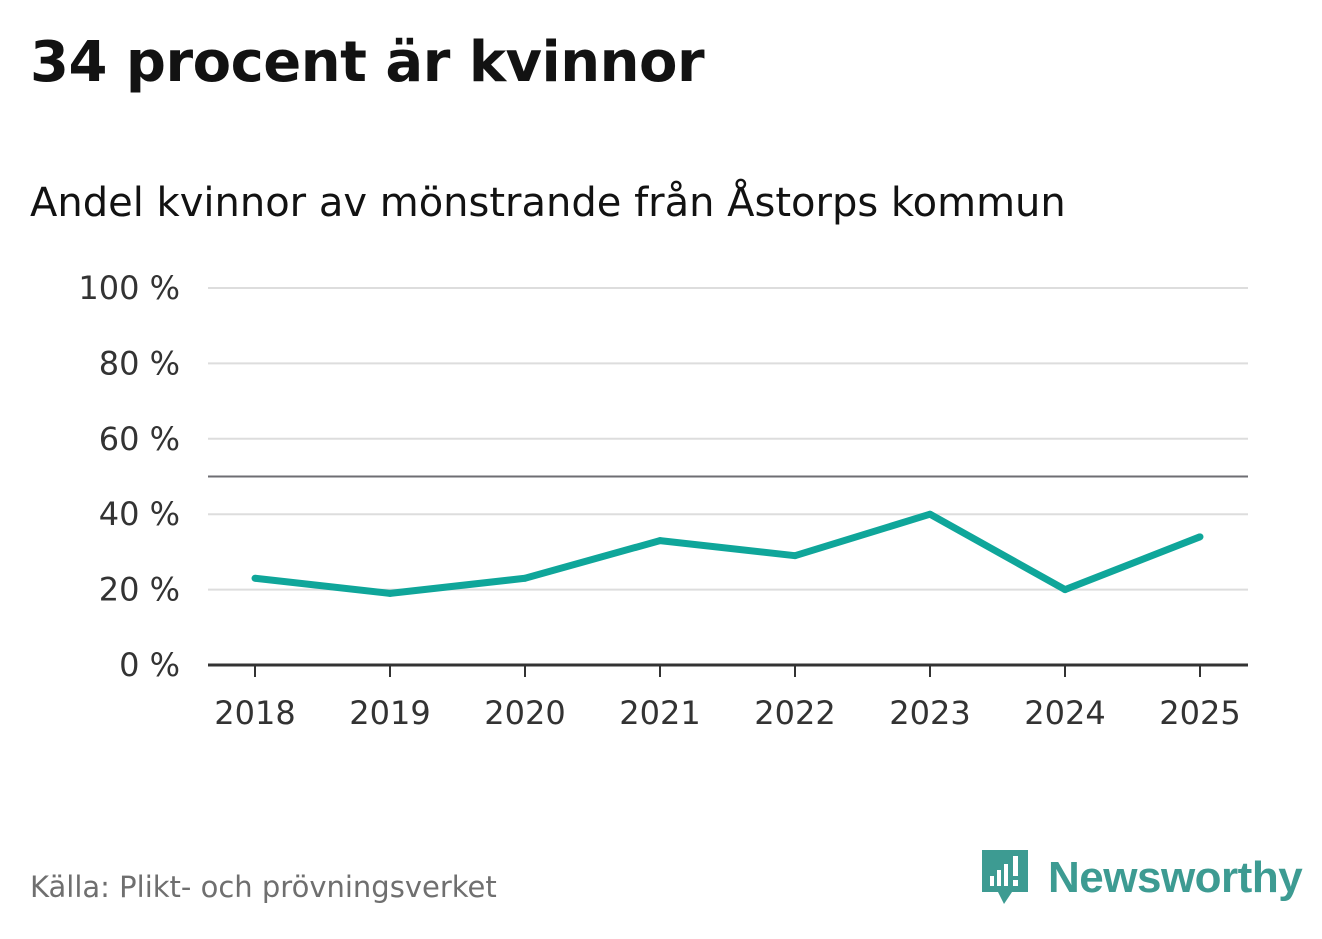 The width and height of the screenshot is (1322, 939). What do you see at coordinates (139, 590) in the screenshot?
I see `y-tick-label: 20 %` at bounding box center [139, 590].